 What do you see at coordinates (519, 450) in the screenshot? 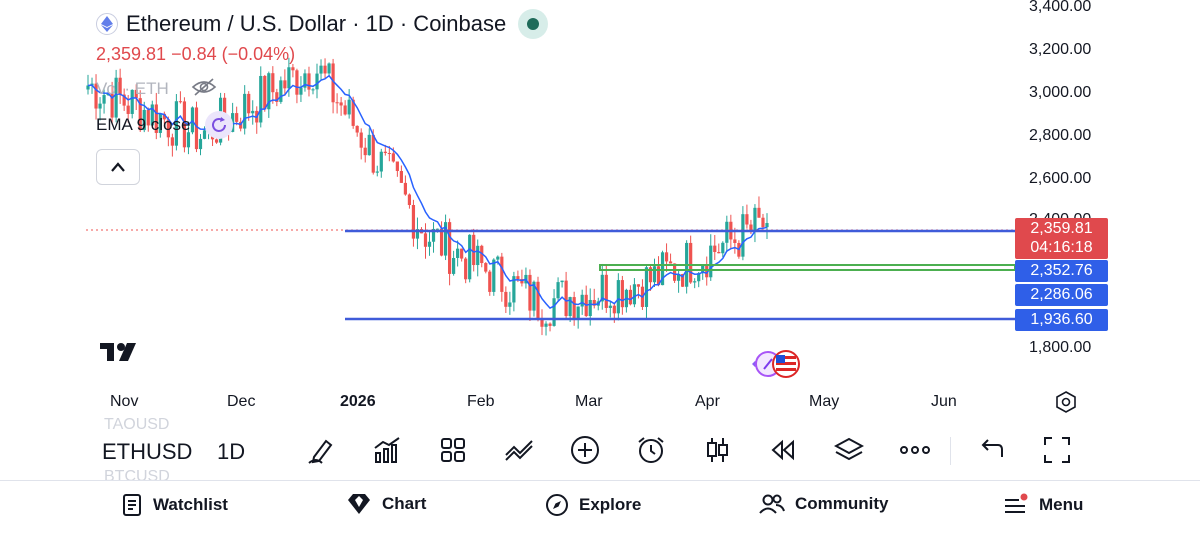
I see `compare-icon` at bounding box center [519, 450].